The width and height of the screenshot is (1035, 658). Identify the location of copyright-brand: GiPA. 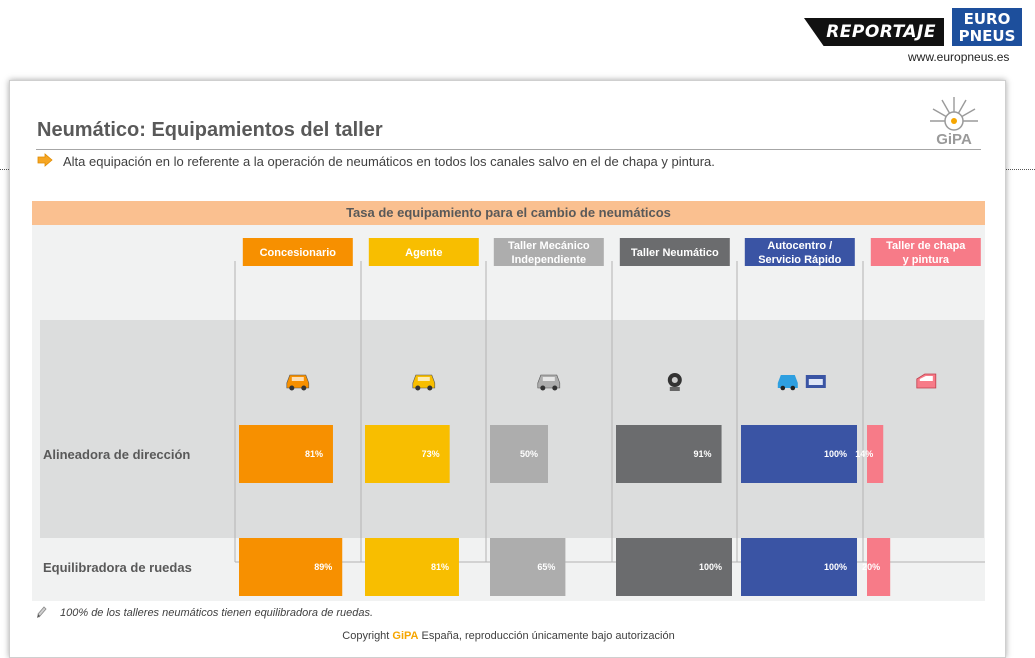
(405, 636).